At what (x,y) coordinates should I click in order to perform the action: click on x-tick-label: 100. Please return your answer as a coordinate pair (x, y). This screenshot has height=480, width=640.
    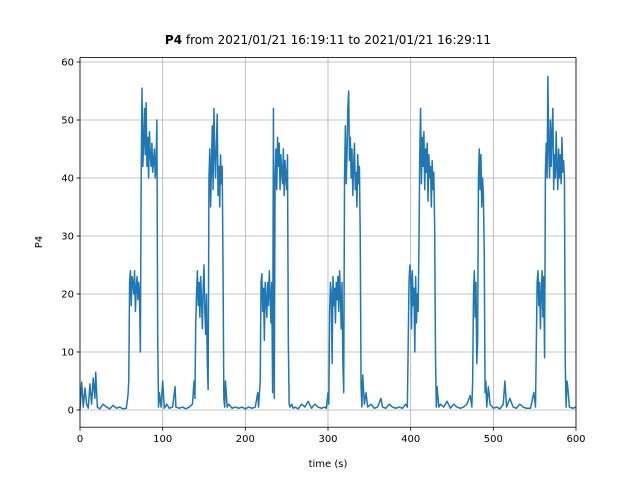
    Looking at the image, I should click on (162, 439).